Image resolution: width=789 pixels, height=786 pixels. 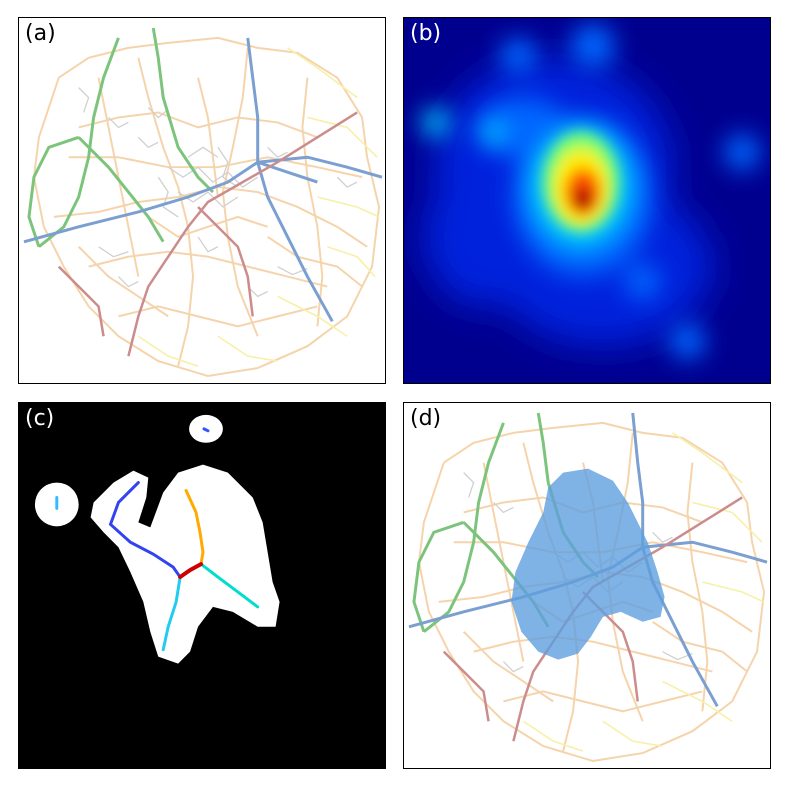 I want to click on grey-detail-network, so click(x=218, y=192).